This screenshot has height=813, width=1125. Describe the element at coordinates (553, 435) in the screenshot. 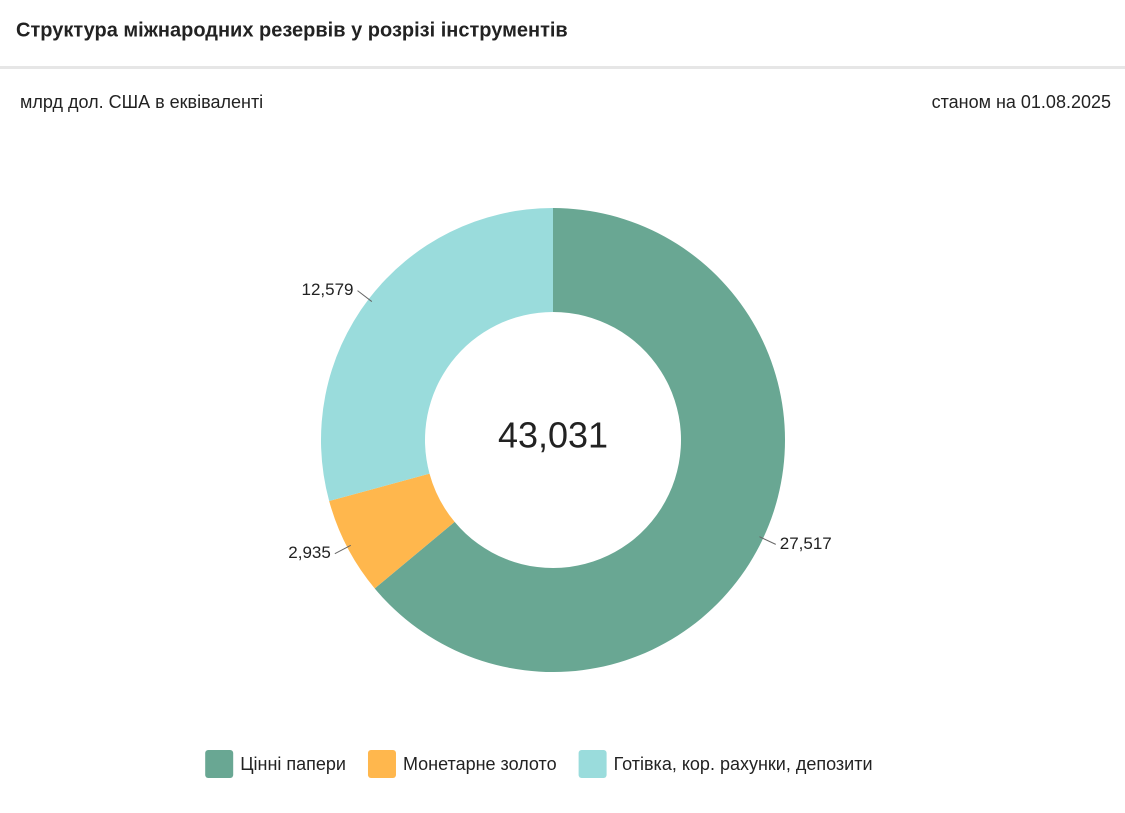

I see `center-total: 43,031` at that location.